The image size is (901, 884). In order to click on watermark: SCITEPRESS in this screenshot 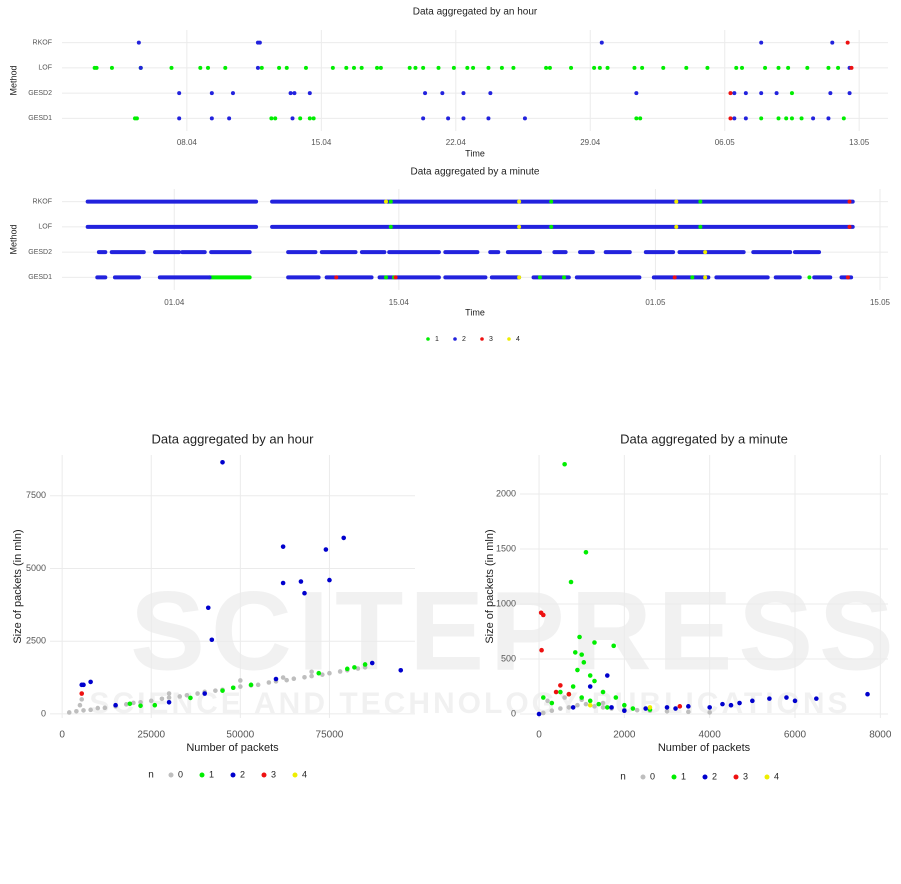, I will do `click(515, 631)`.